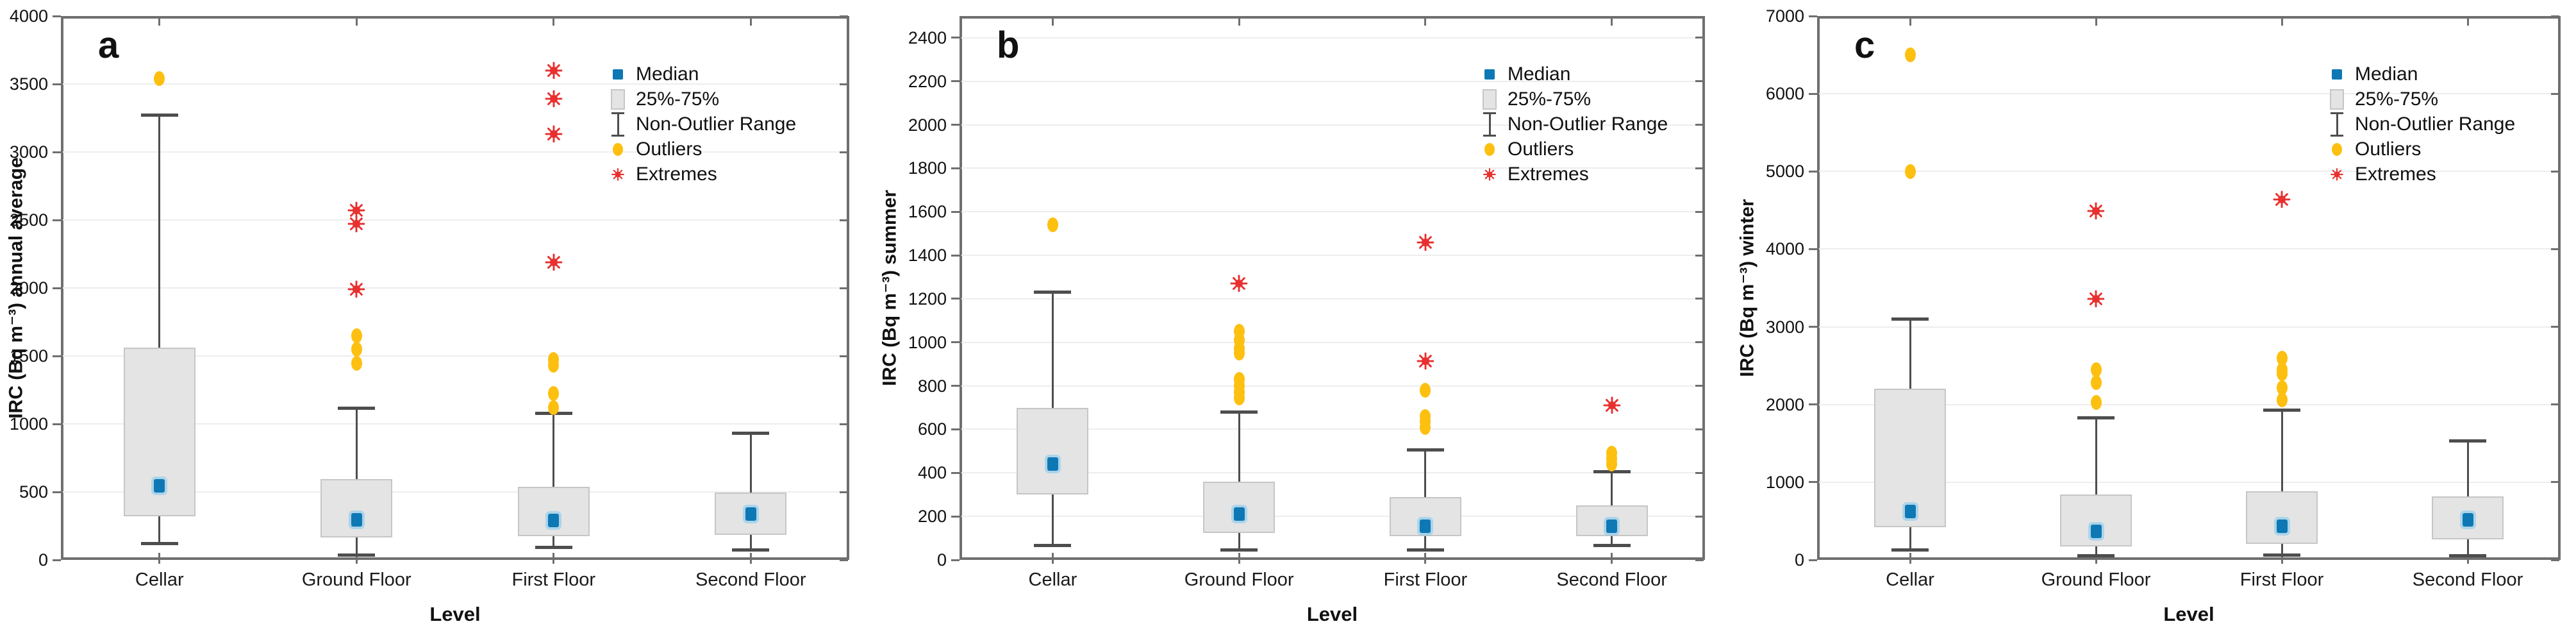 The height and width of the screenshot is (642, 2576). What do you see at coordinates (2421, 174) in the screenshot?
I see `legend-row: Extremes` at bounding box center [2421, 174].